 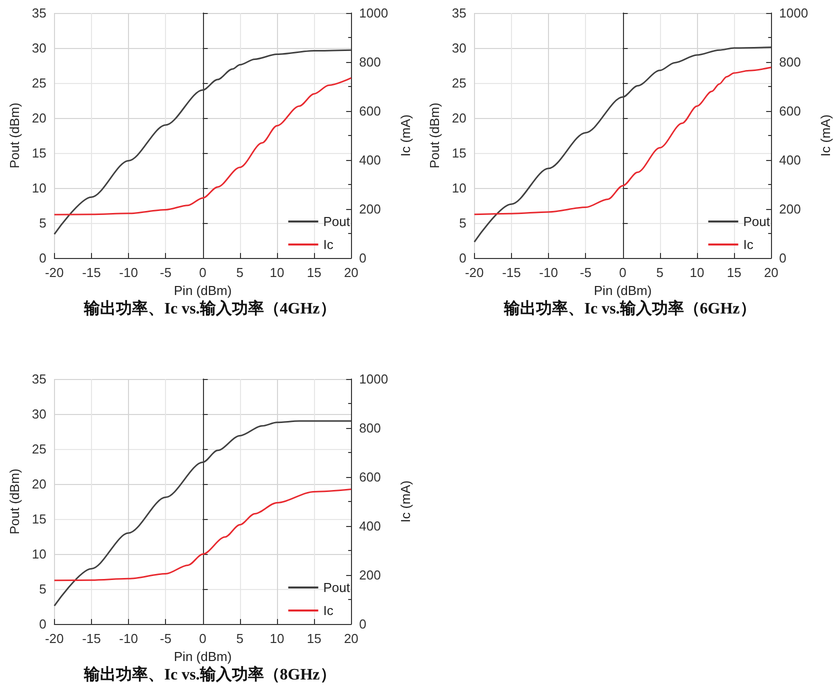 I want to click on text: 输出功率、Ic vs.输入功率（4GHz）, so click(x=209, y=308).